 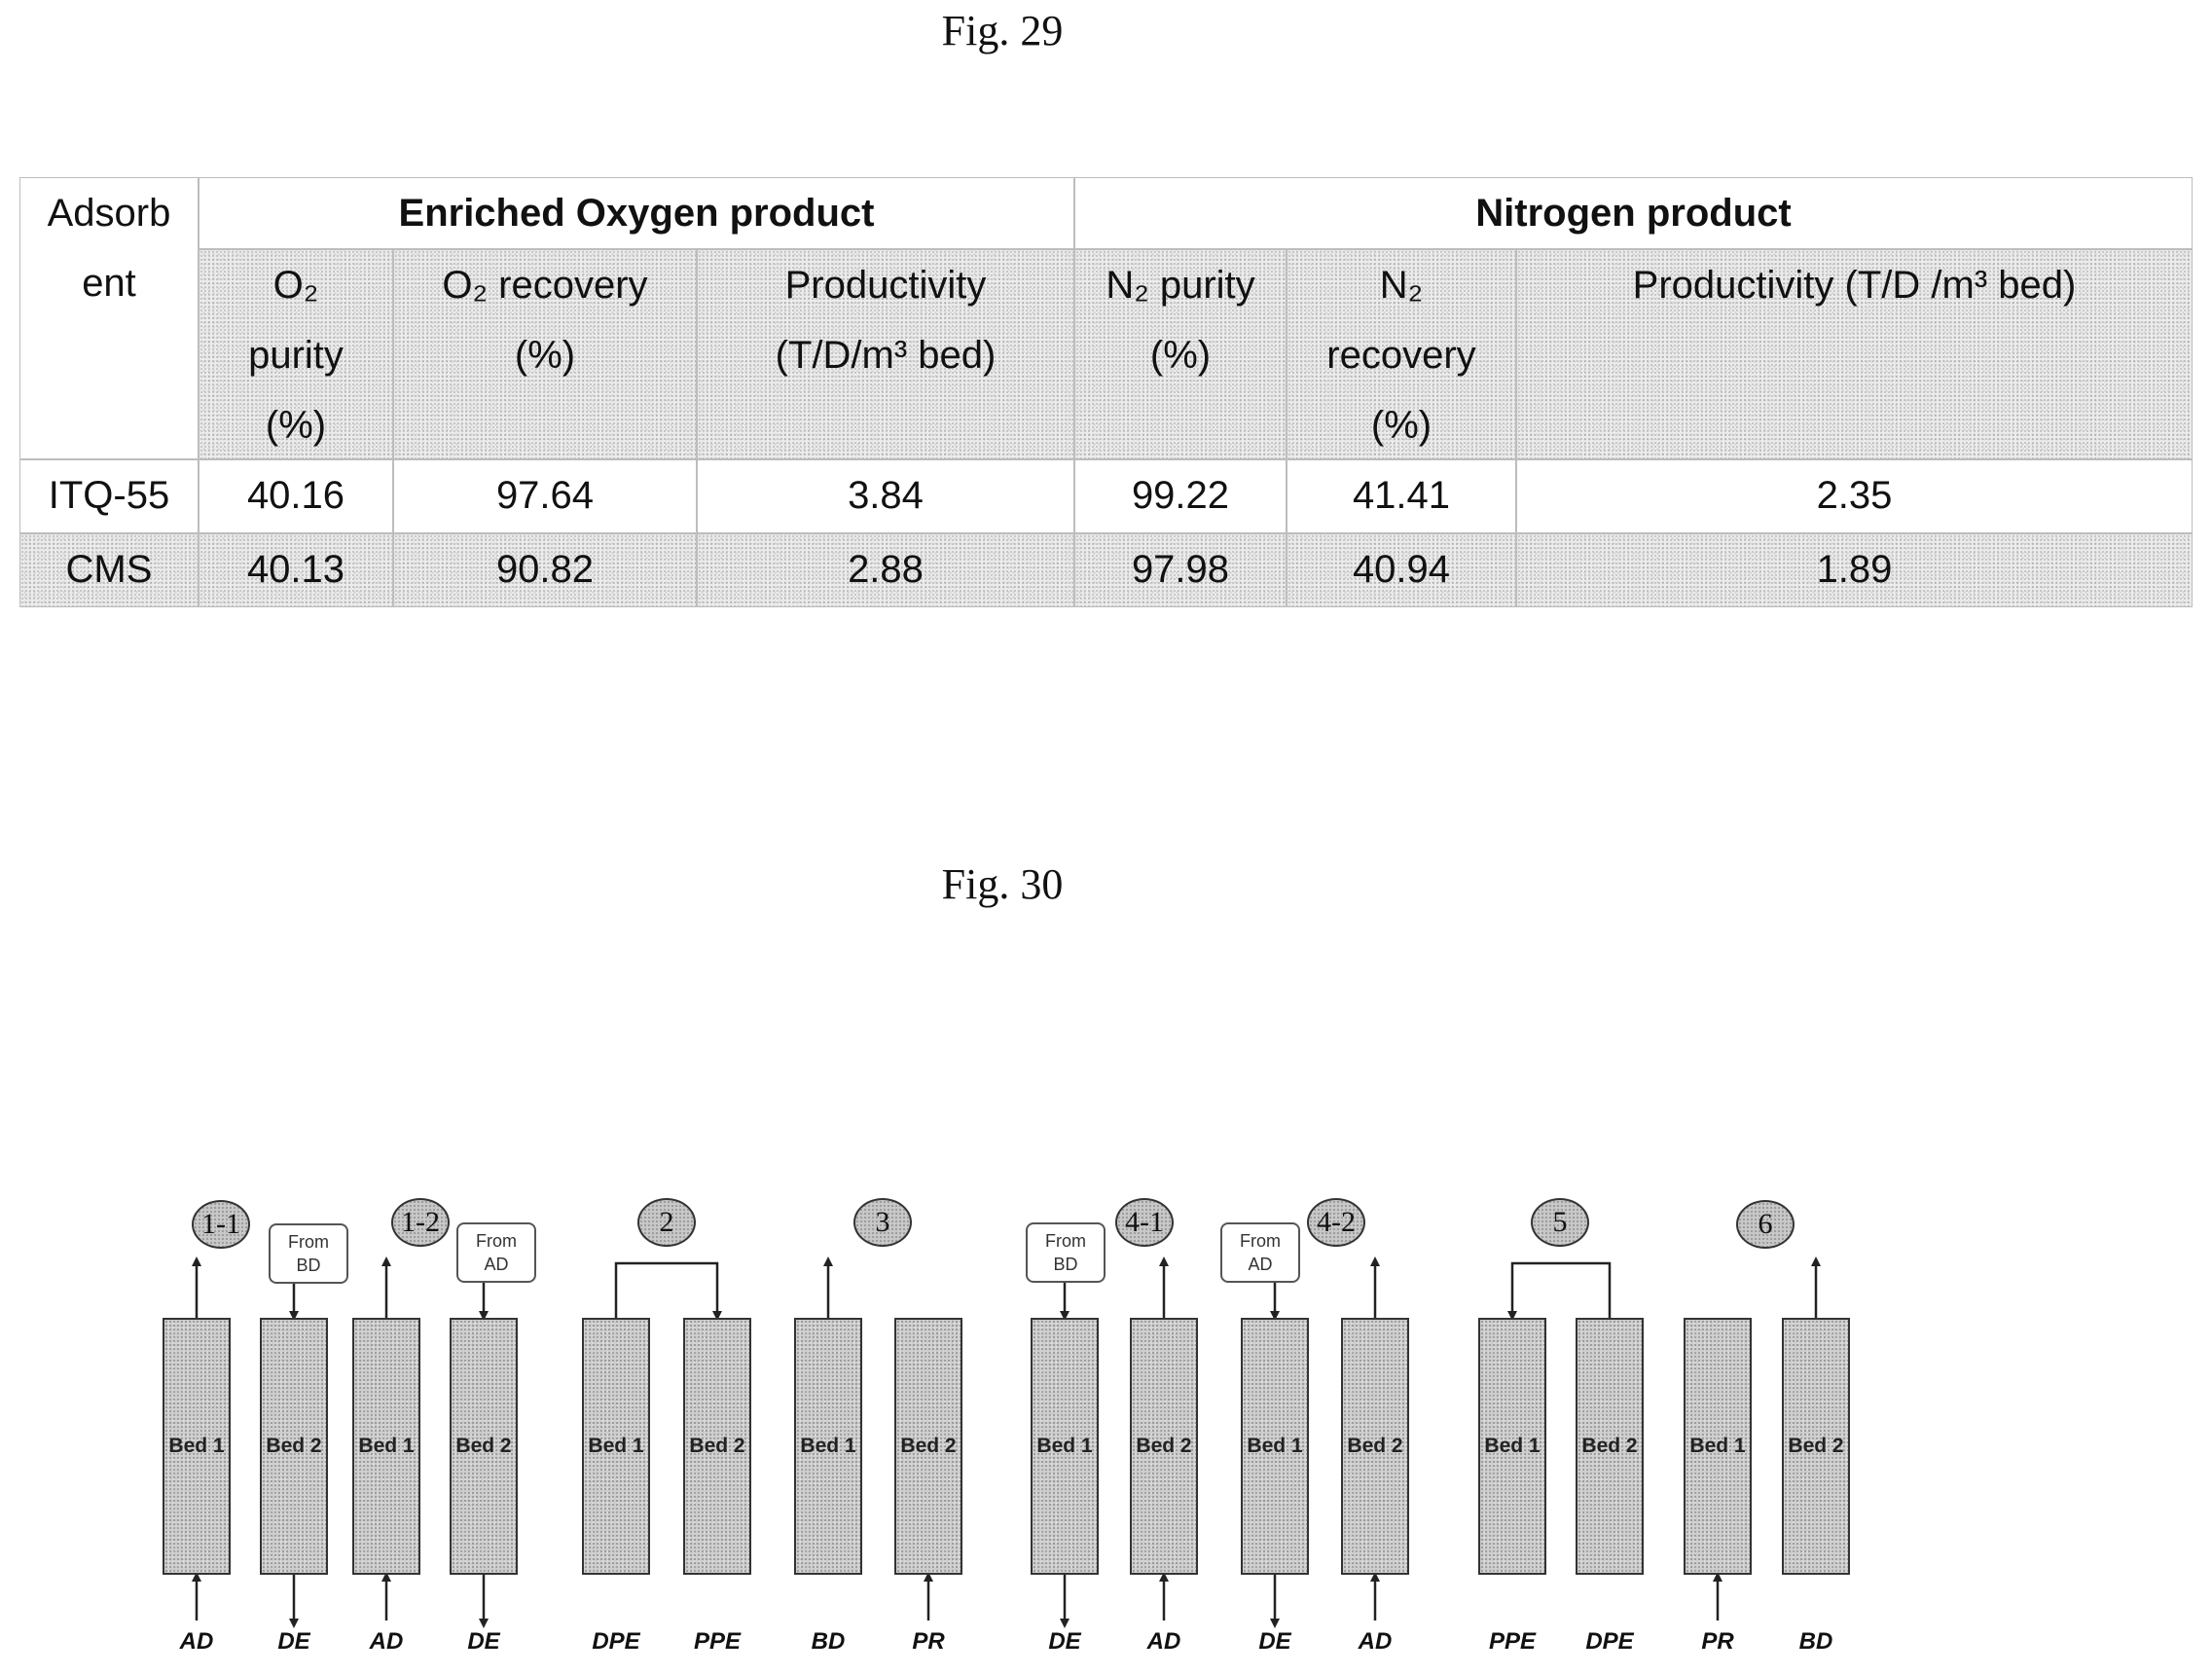 What do you see at coordinates (109, 570) in the screenshot?
I see `table-row-cell: CMS` at bounding box center [109, 570].